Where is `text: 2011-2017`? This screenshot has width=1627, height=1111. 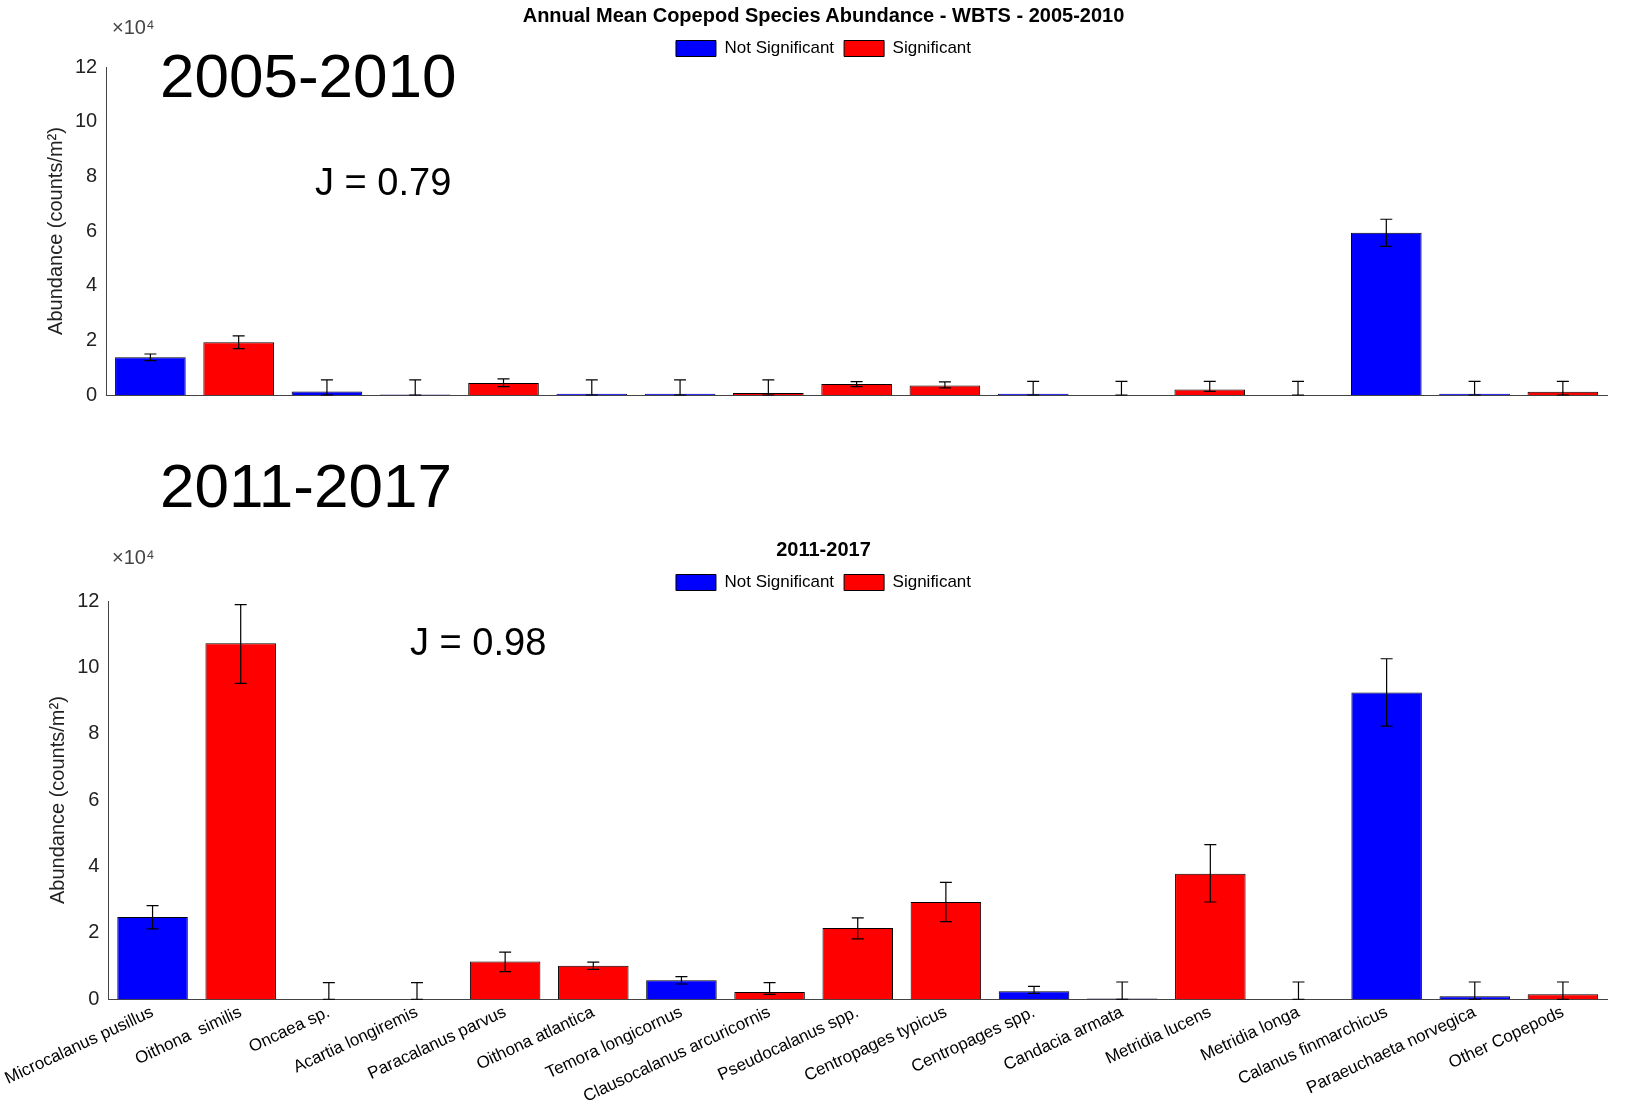 text: 2011-2017 is located at coordinates (306, 486).